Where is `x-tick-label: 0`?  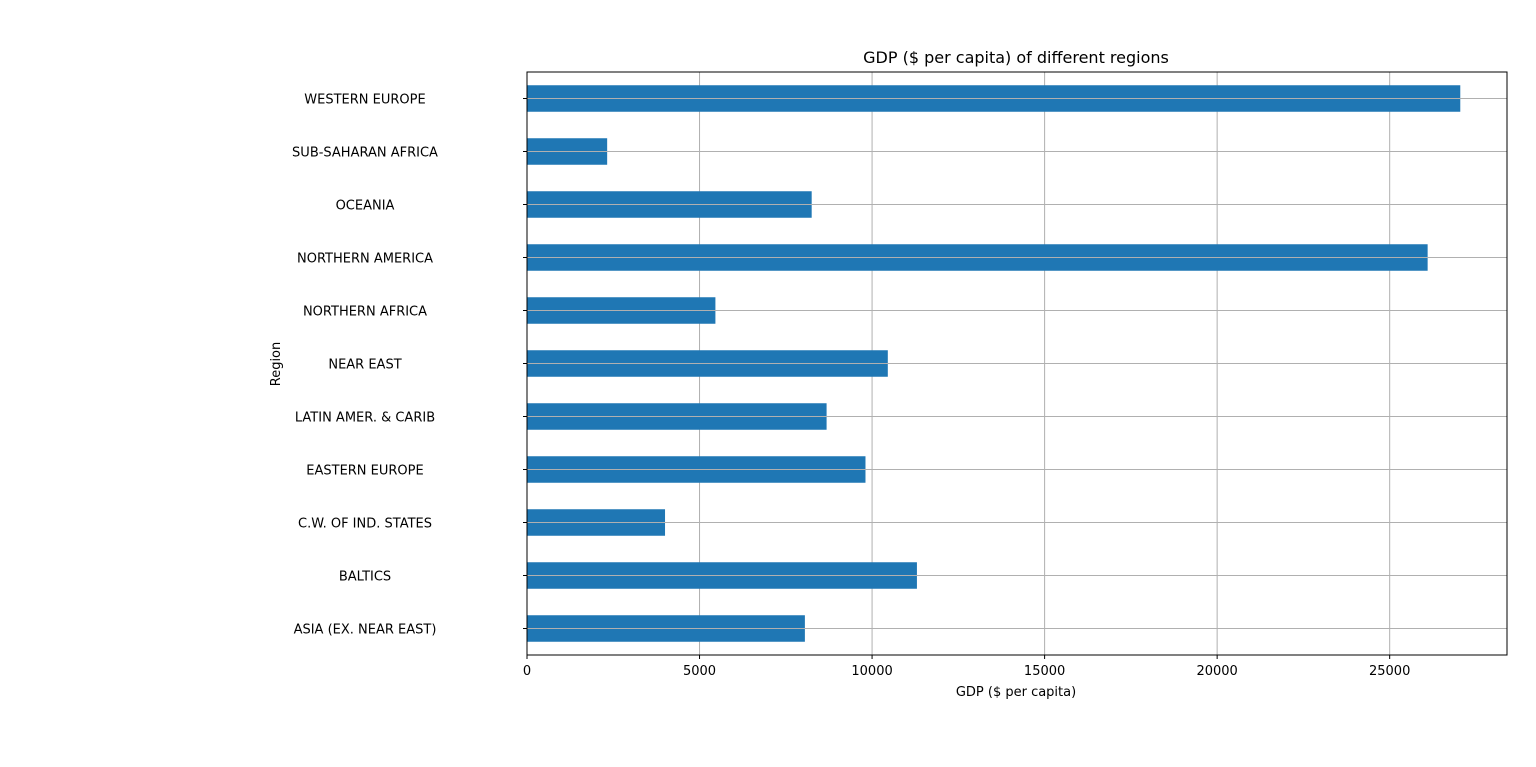 x-tick-label: 0 is located at coordinates (527, 671).